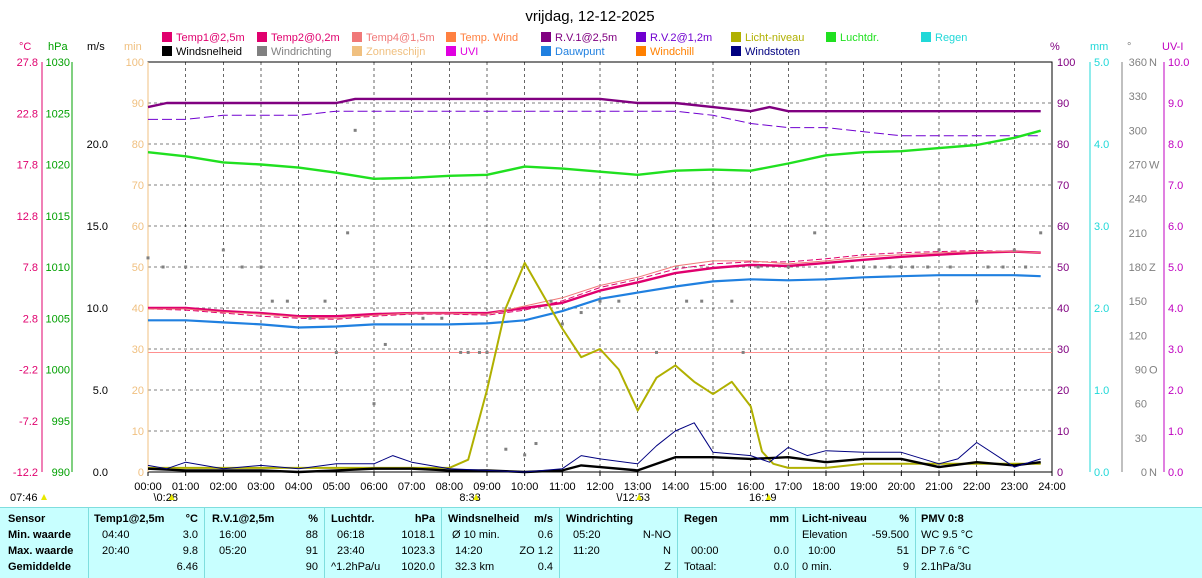 This screenshot has height=578, width=1202. What do you see at coordinates (1138, 234) in the screenshot?
I see `tick-label-degrees: 210` at bounding box center [1138, 234].